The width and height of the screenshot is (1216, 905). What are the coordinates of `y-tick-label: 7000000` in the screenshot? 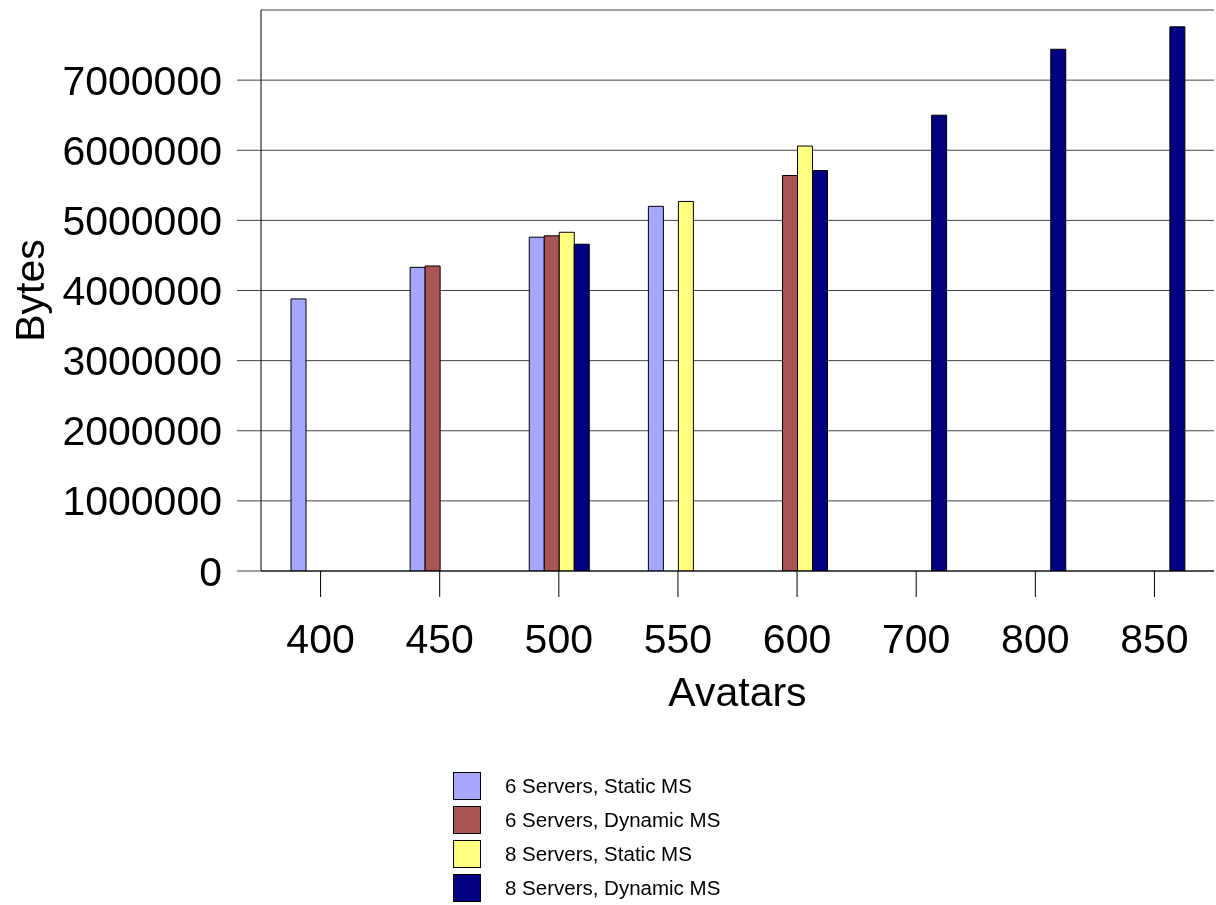 It's located at (142, 80).